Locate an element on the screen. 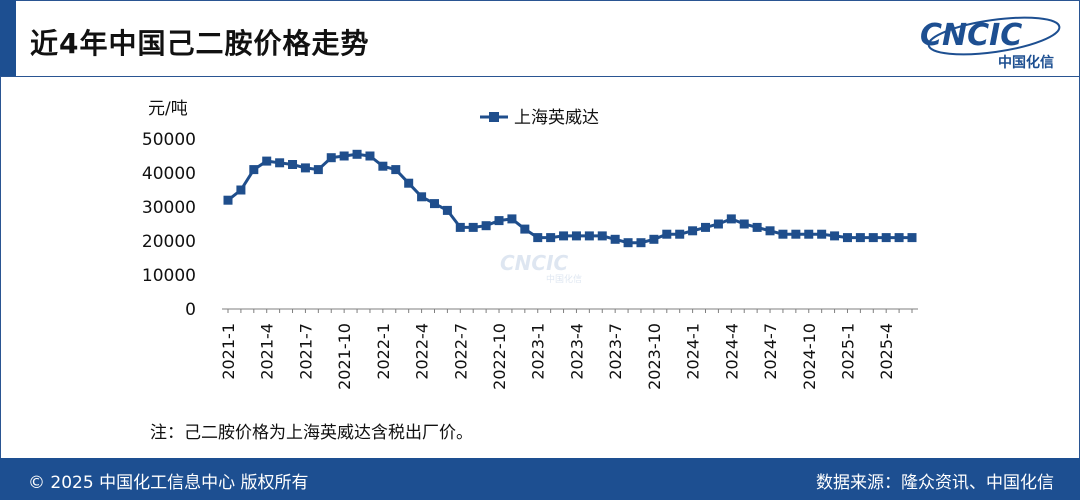  title-accent-bar is located at coordinates (8, 38).